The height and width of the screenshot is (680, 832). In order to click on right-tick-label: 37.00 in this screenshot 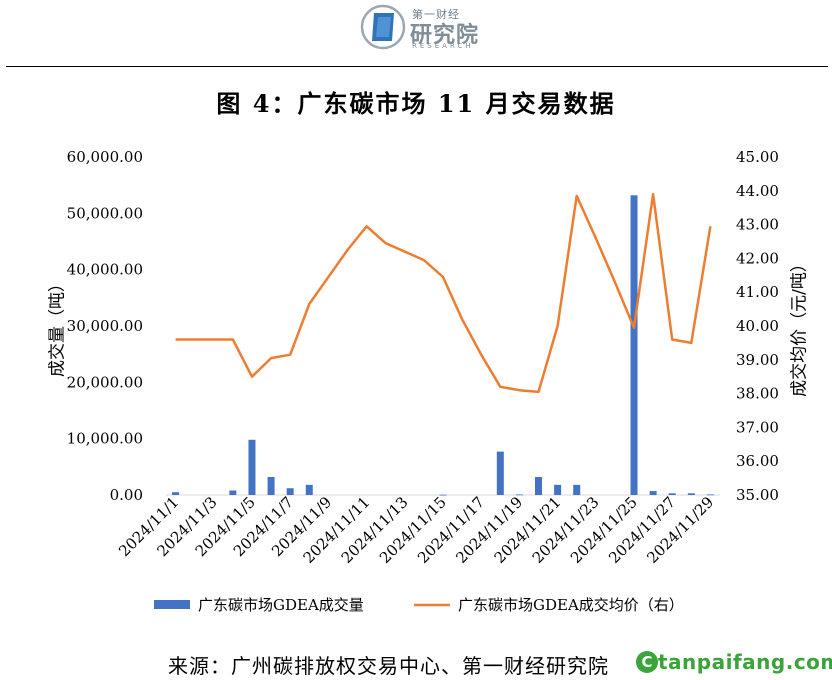, I will do `click(757, 427)`.